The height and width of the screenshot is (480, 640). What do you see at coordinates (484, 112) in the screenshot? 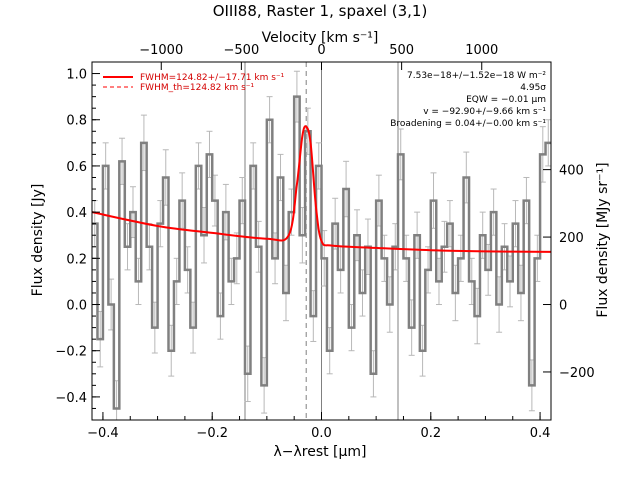
I see `annotation-velocity: v = −92.90+/−9.66 km s⁻¹` at bounding box center [484, 112].